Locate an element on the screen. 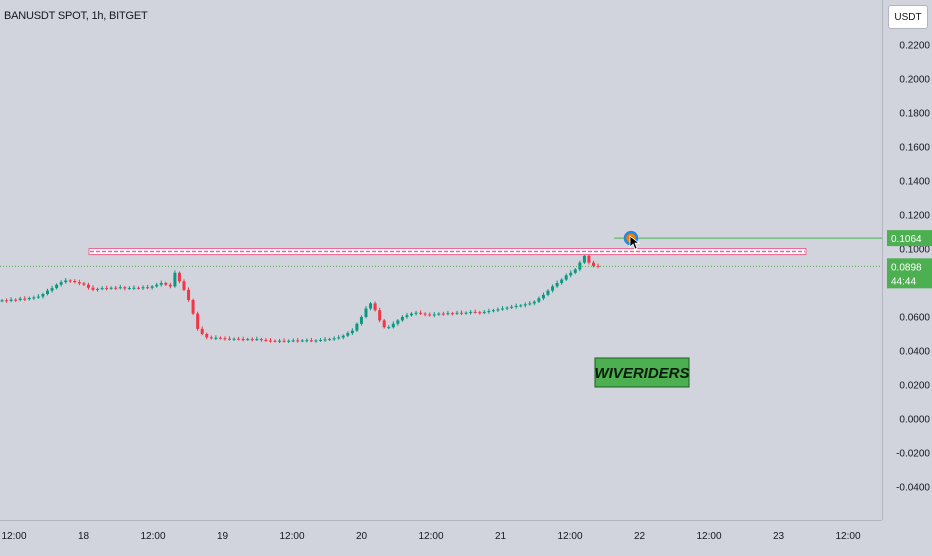  price-tick-label: 0.0400 is located at coordinates (914, 352).